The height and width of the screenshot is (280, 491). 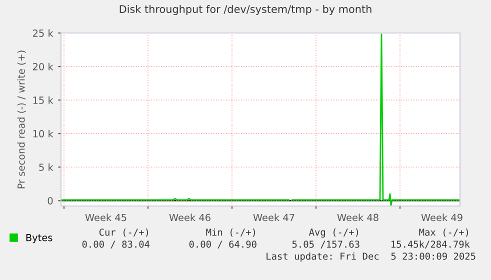 I want to click on x-tick-label: Week 47, so click(x=273, y=218).